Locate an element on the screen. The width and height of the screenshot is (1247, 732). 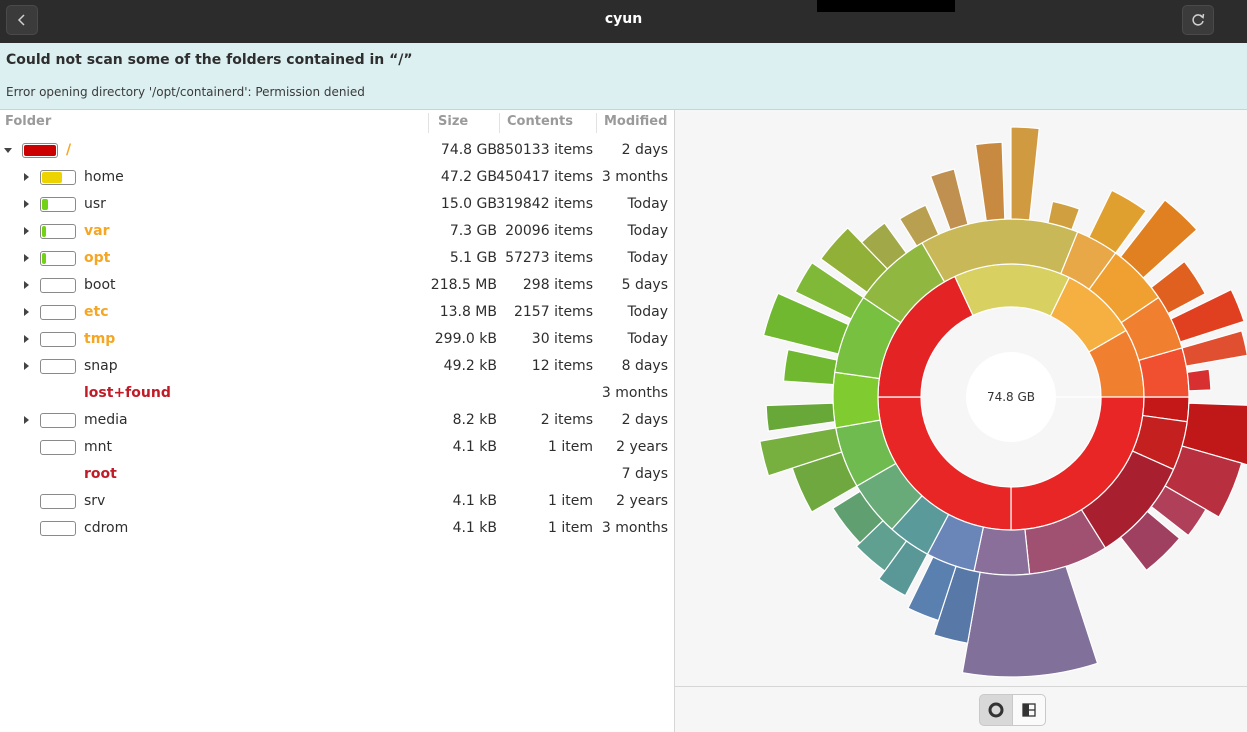
folder-contents: 20096 items is located at coordinates (549, 231).